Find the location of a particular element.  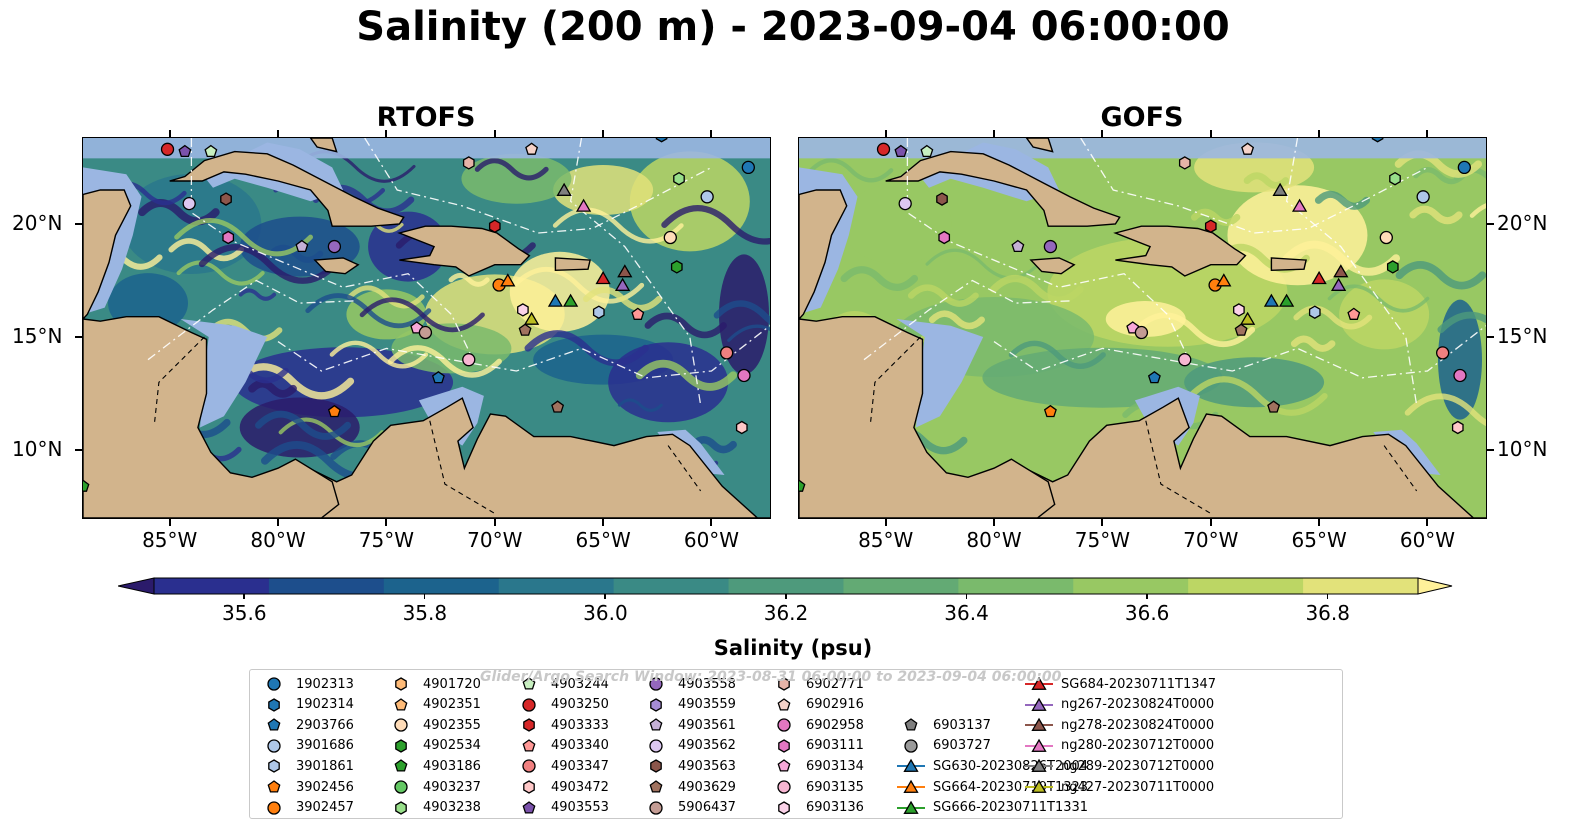

legend-label: ng278-20230824T0000 is located at coordinates (1138, 725).